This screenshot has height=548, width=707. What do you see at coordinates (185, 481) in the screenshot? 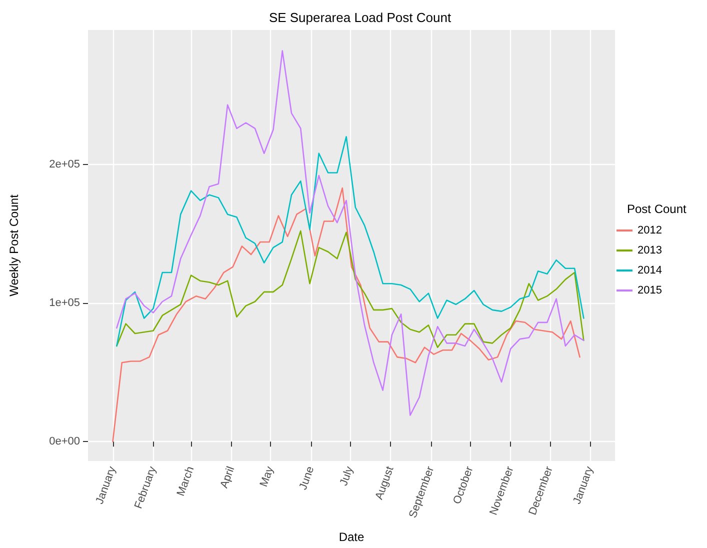
I see `x-tick-label: March` at bounding box center [185, 481].